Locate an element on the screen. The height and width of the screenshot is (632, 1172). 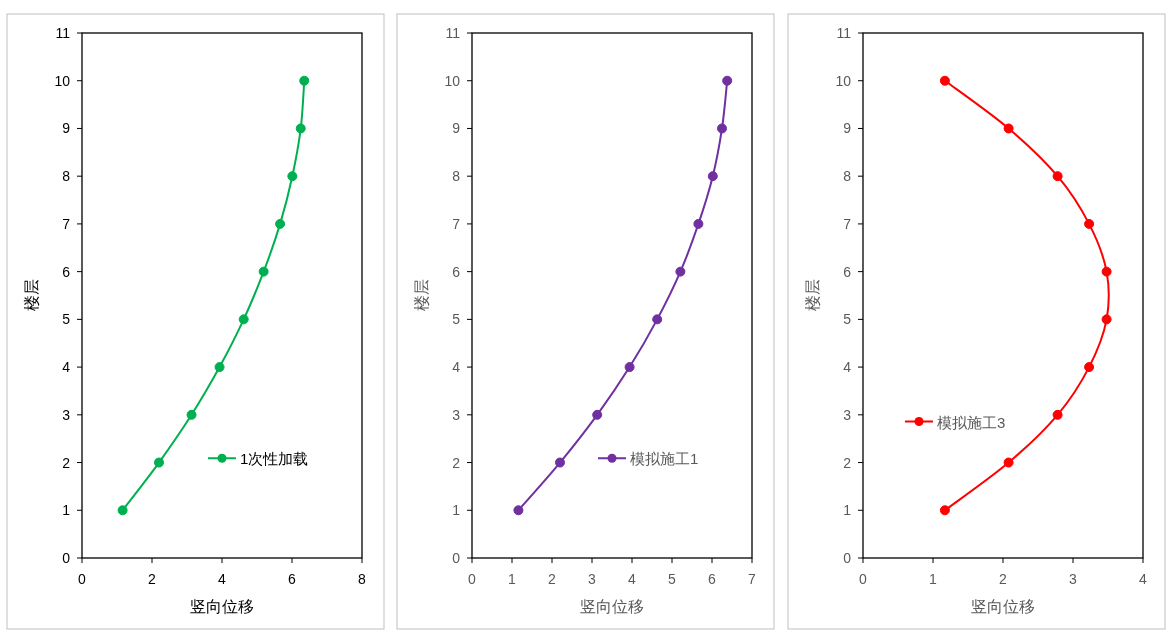
legend-label: 1次性加载 is located at coordinates (274, 459).